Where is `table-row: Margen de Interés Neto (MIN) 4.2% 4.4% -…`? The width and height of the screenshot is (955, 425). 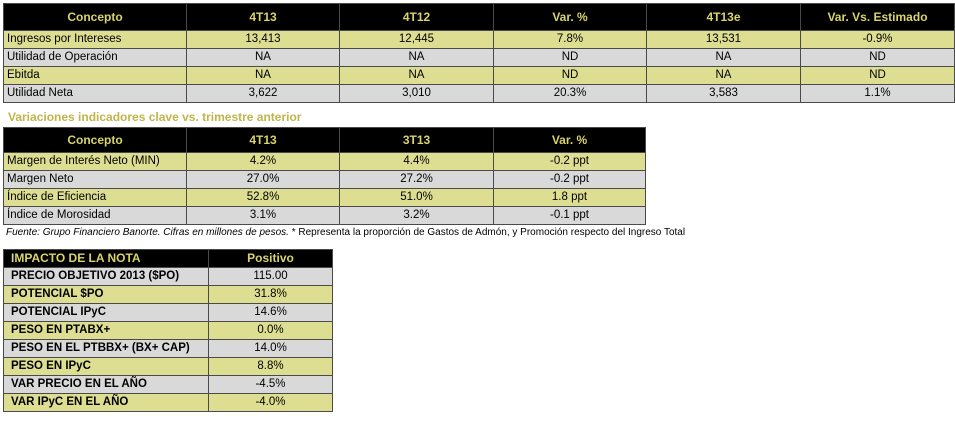
table-row: Margen de Interés Neto (MIN) 4.2% 4.4% -… is located at coordinates (324, 161).